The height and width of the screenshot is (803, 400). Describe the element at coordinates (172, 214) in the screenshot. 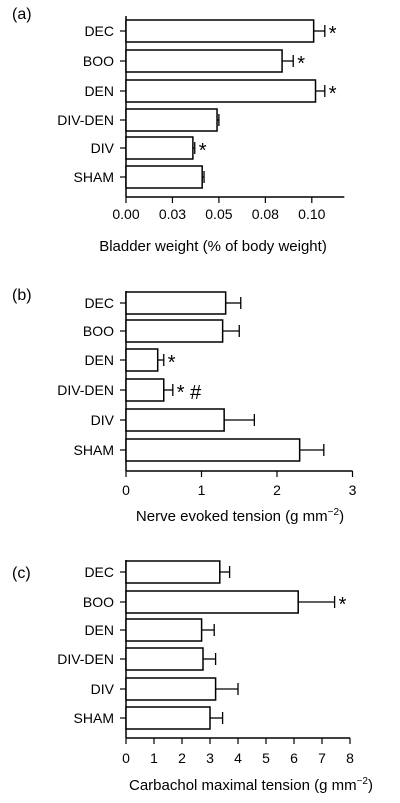

I see `x-tick-label: 0.03` at that location.